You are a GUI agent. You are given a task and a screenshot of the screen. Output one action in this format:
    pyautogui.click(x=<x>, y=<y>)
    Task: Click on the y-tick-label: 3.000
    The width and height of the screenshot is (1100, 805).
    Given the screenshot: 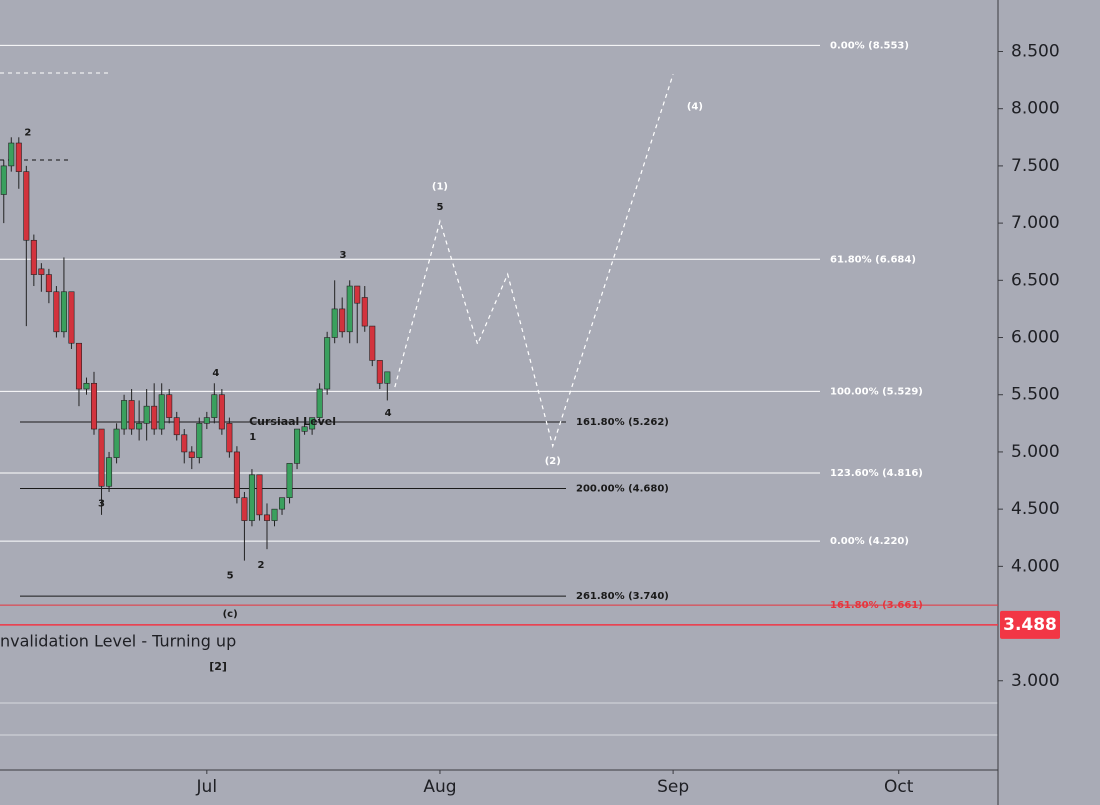 What is the action you would take?
    pyautogui.click(x=1035, y=681)
    